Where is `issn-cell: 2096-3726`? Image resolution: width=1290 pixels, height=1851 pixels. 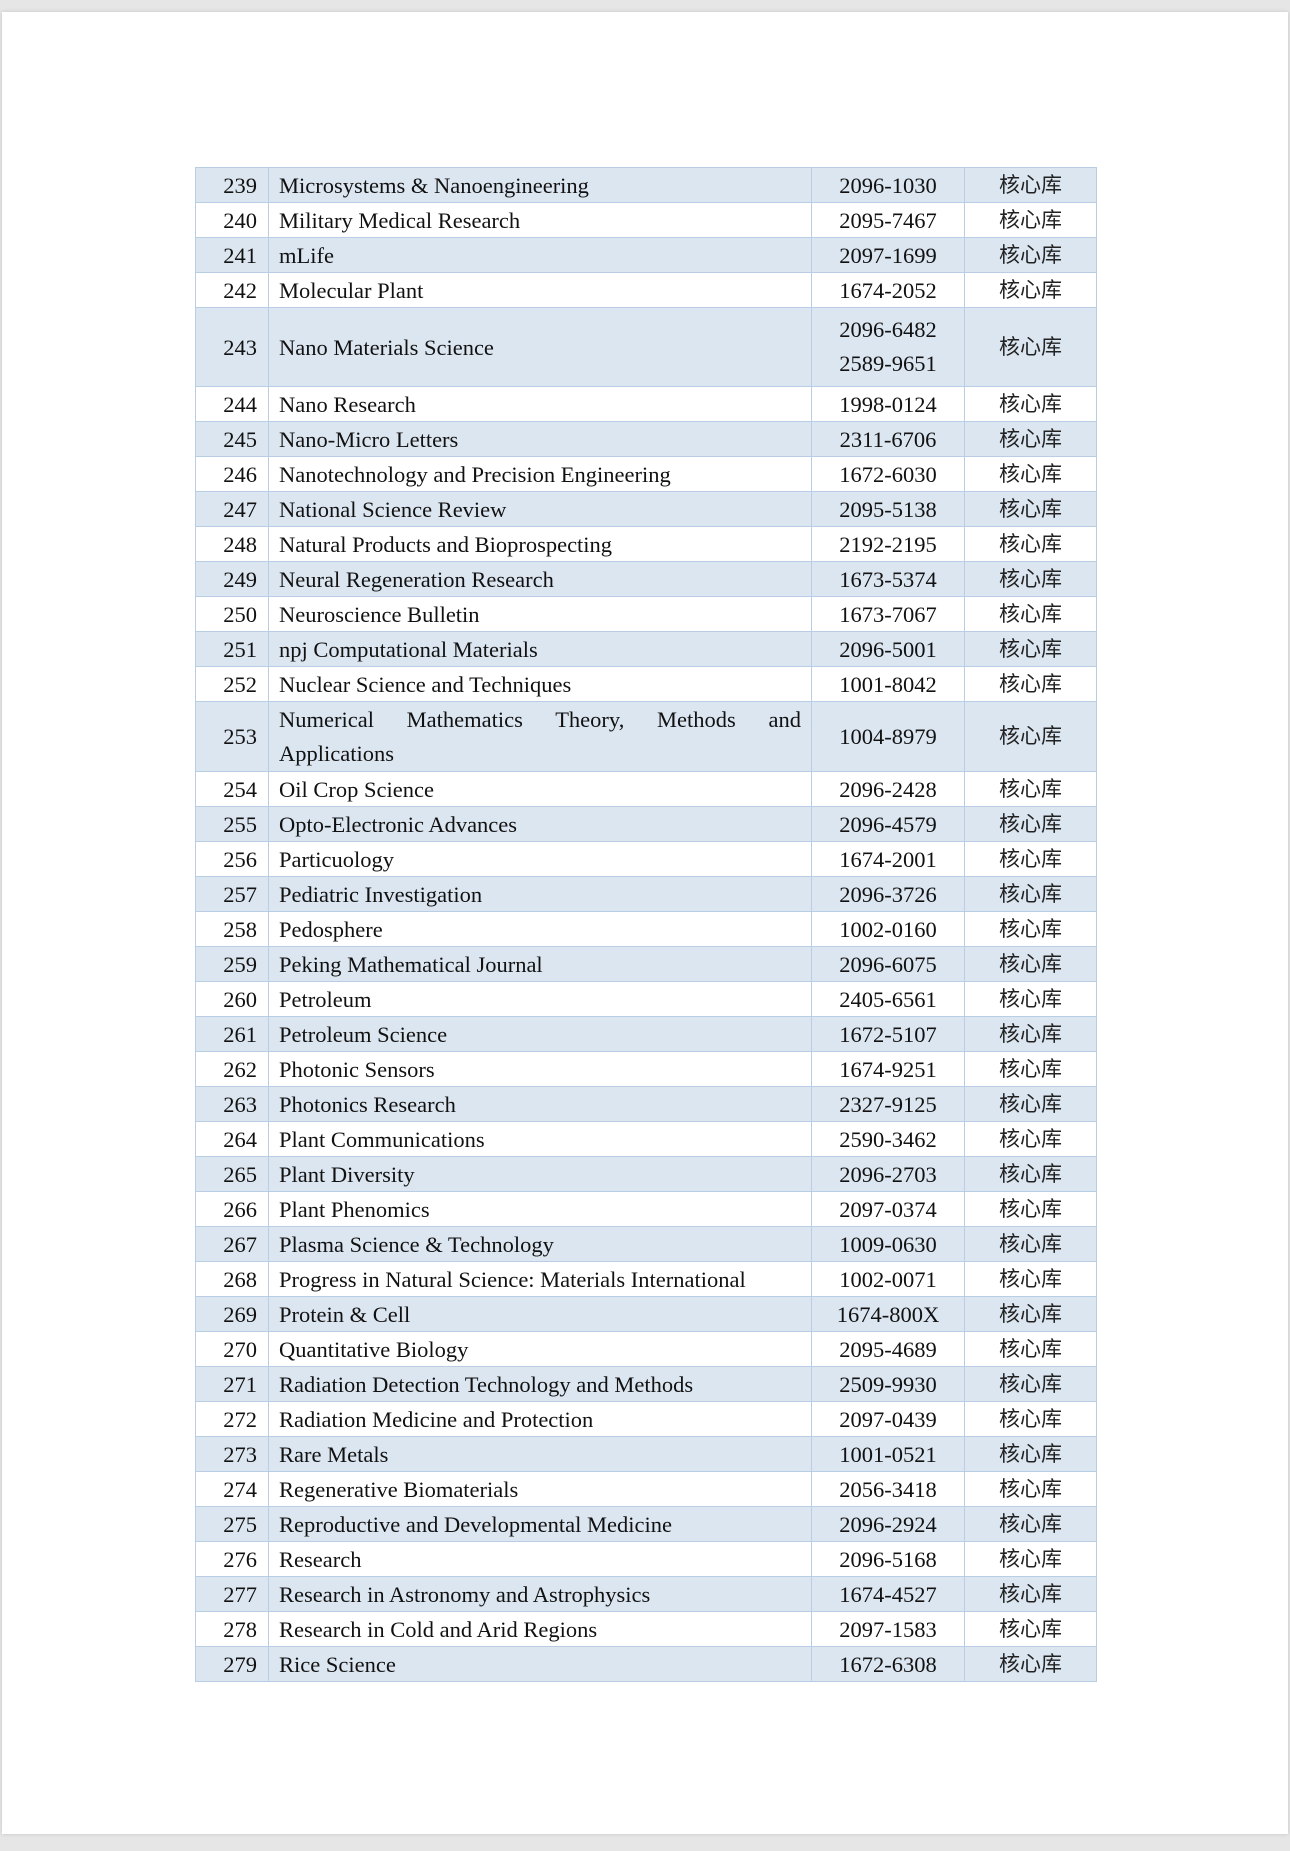
issn-cell: 2096-3726 is located at coordinates (888, 894).